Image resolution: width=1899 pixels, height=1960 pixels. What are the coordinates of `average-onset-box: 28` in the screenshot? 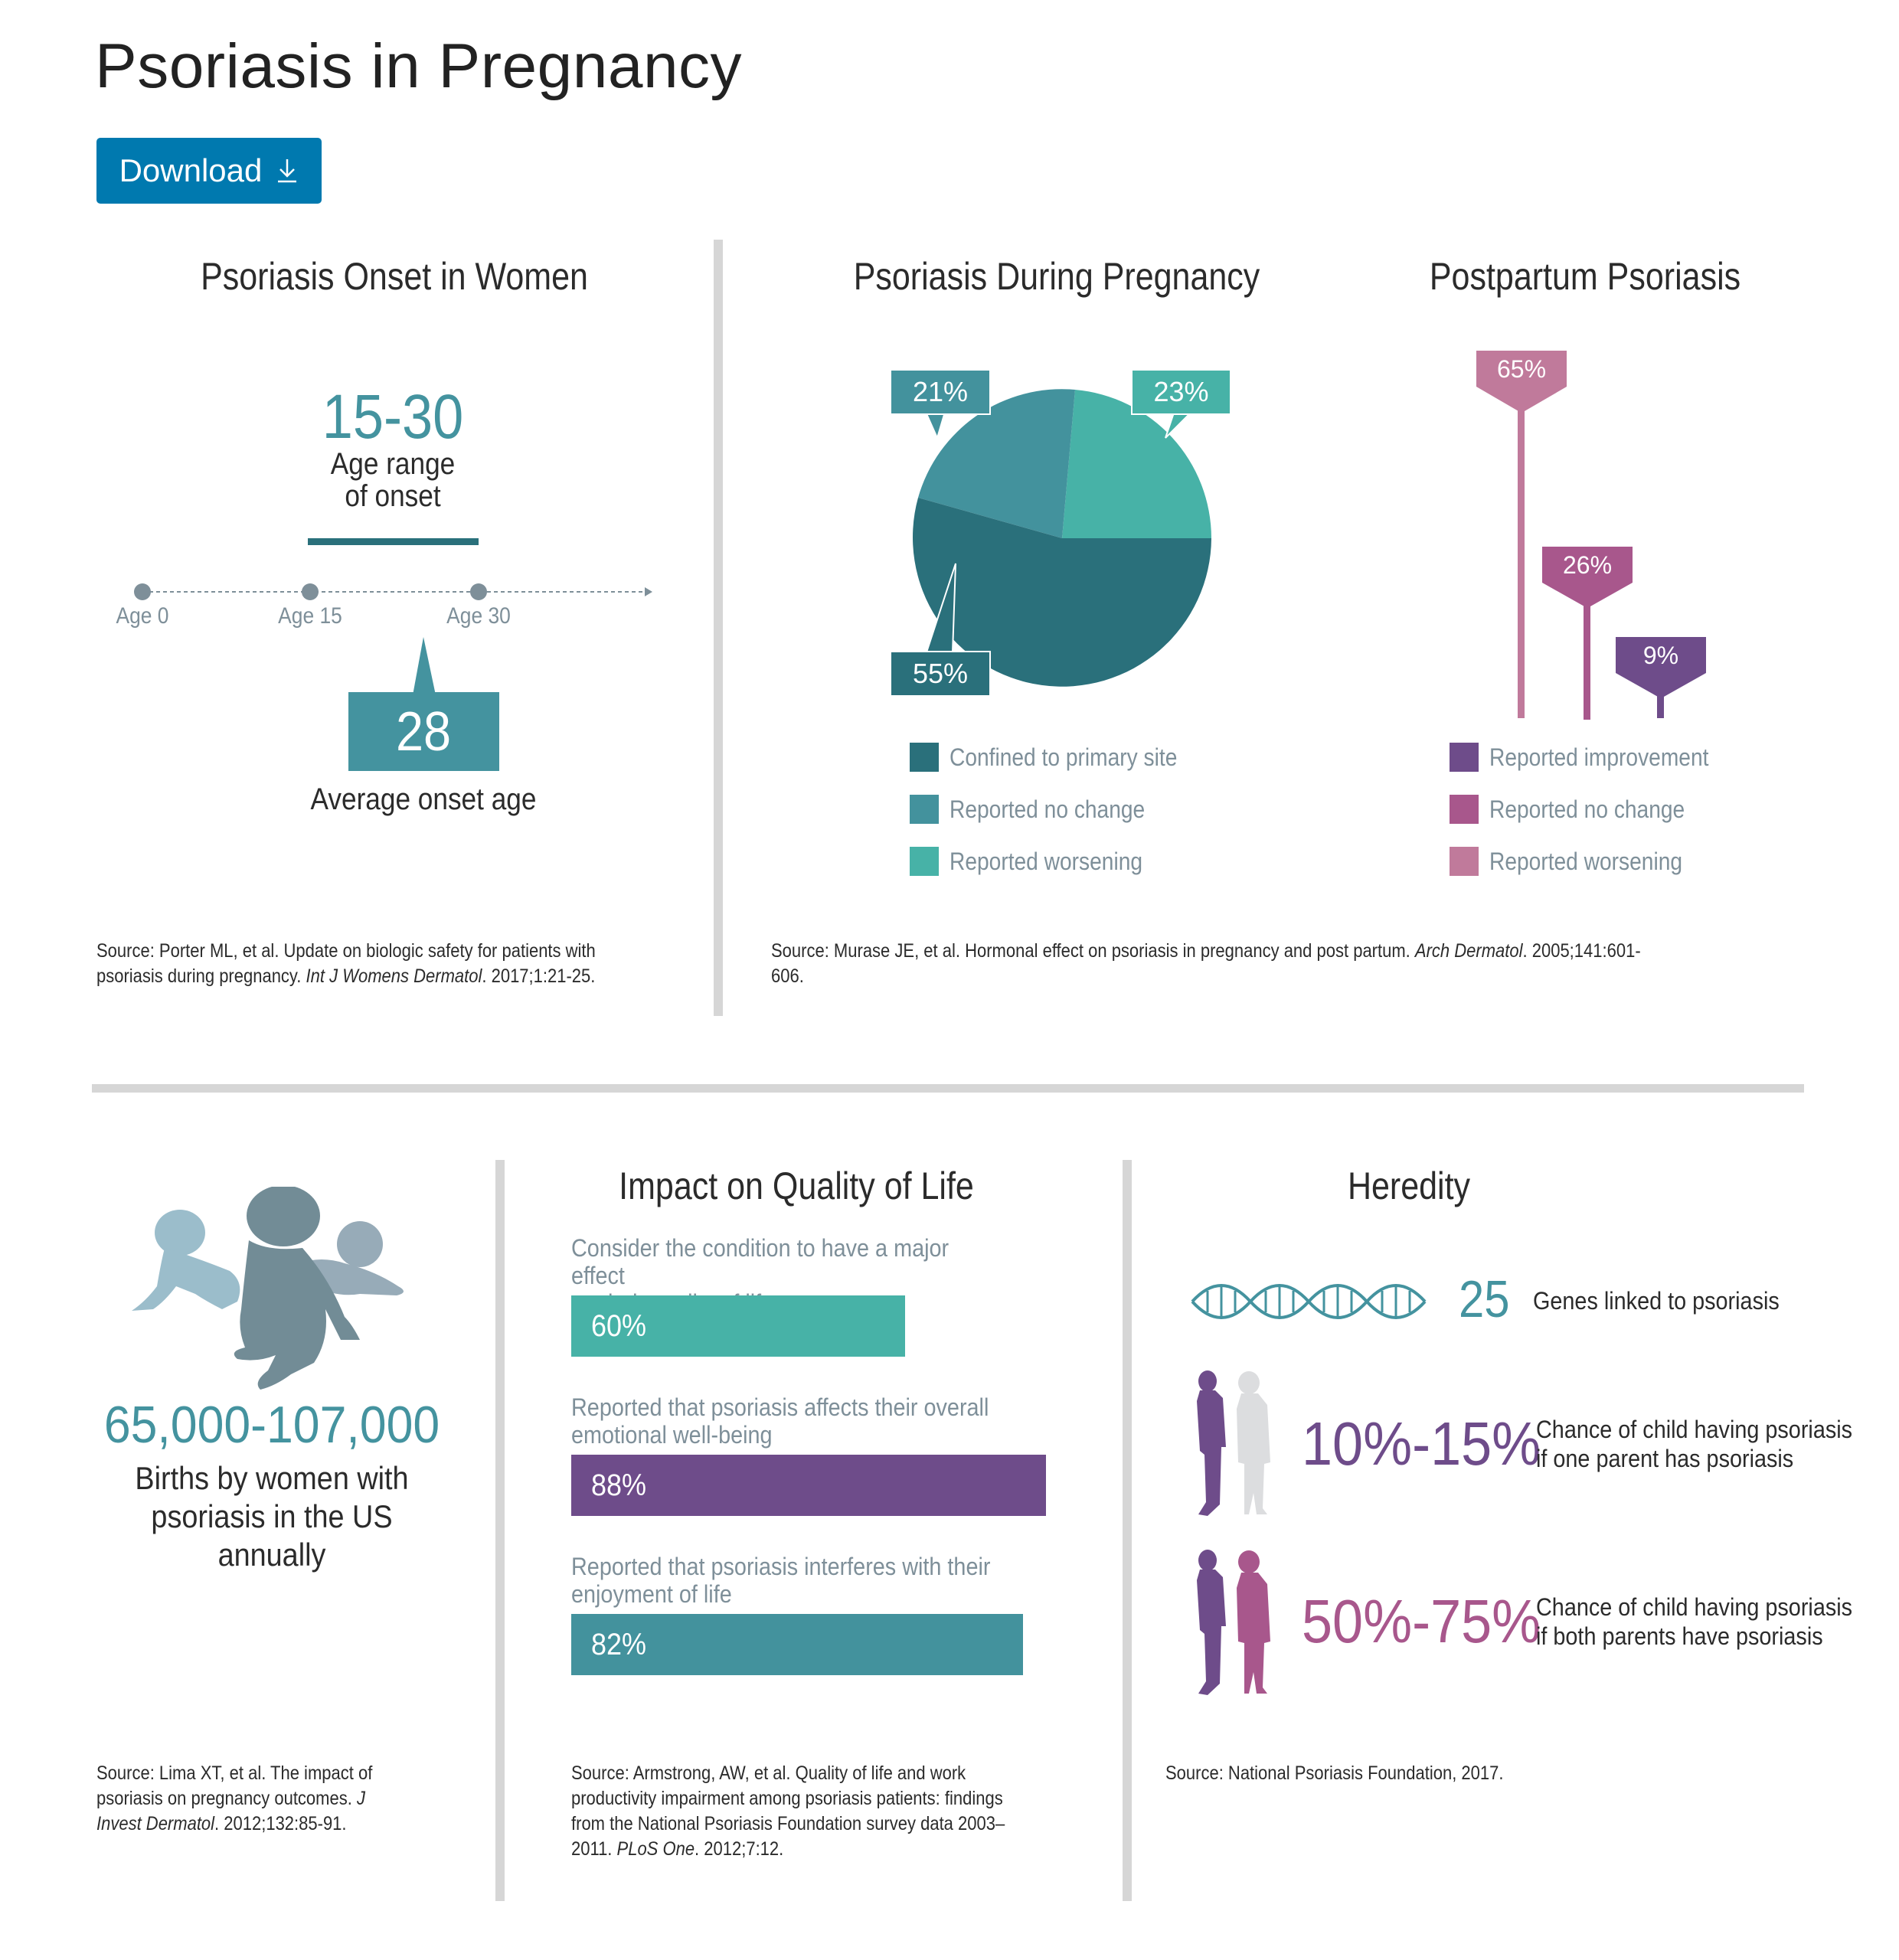 It's located at (424, 731).